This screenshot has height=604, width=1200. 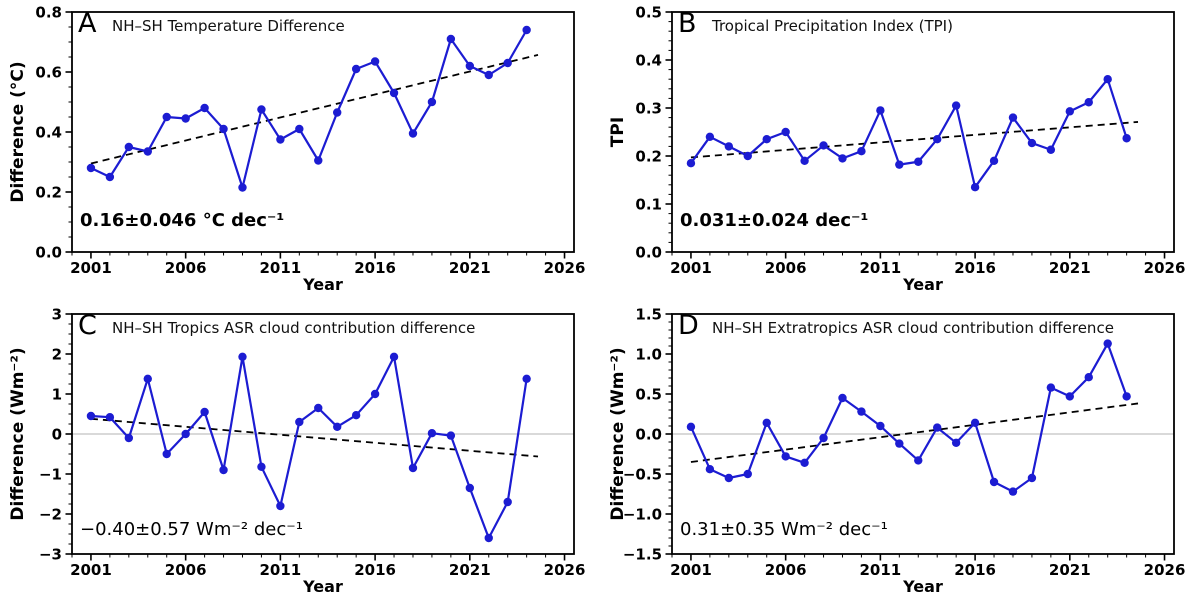 What do you see at coordinates (687, 23) in the screenshot?
I see `panel-b-letter: B` at bounding box center [687, 23].